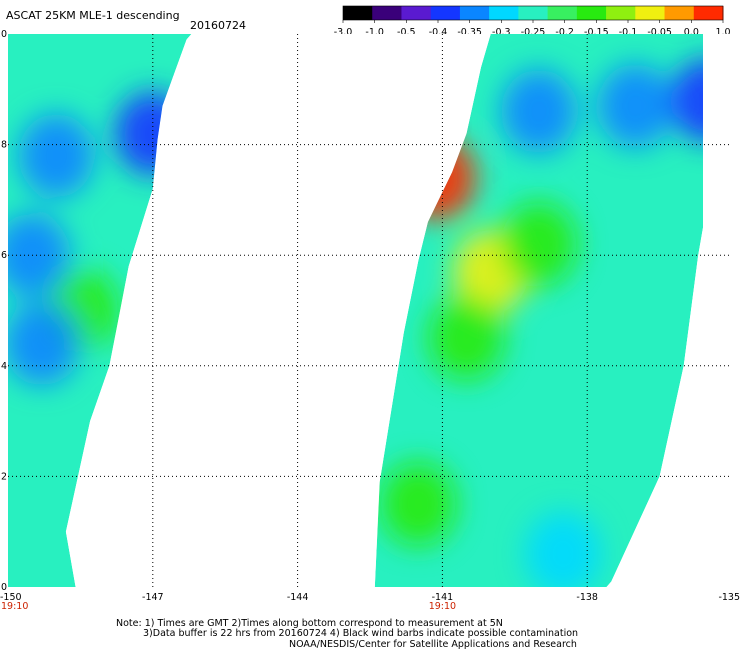 This screenshot has height=650, width=740. What do you see at coordinates (438, 32) in the screenshot?
I see `colorbar-tick-label: -0.4` at bounding box center [438, 32].